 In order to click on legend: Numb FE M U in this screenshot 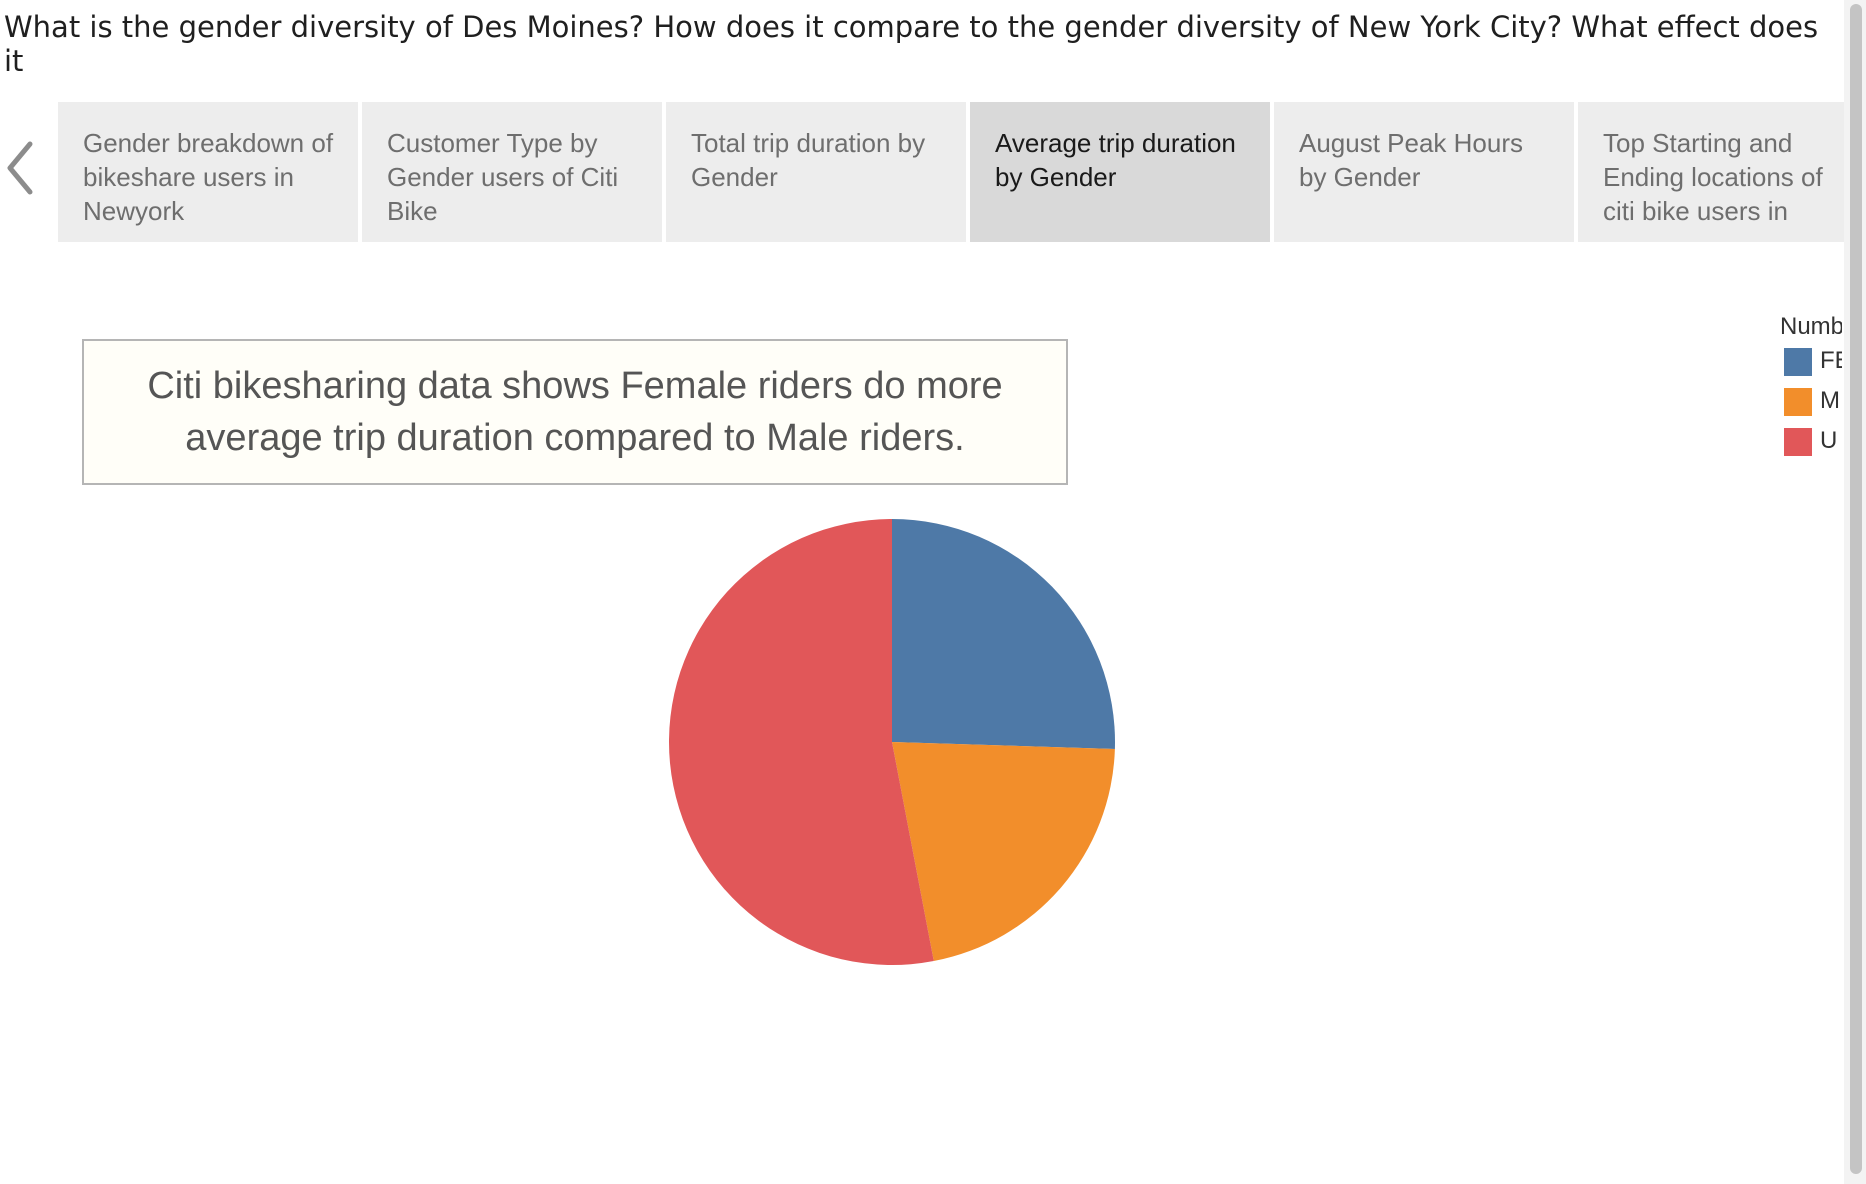, I will do `click(1801, 390)`.